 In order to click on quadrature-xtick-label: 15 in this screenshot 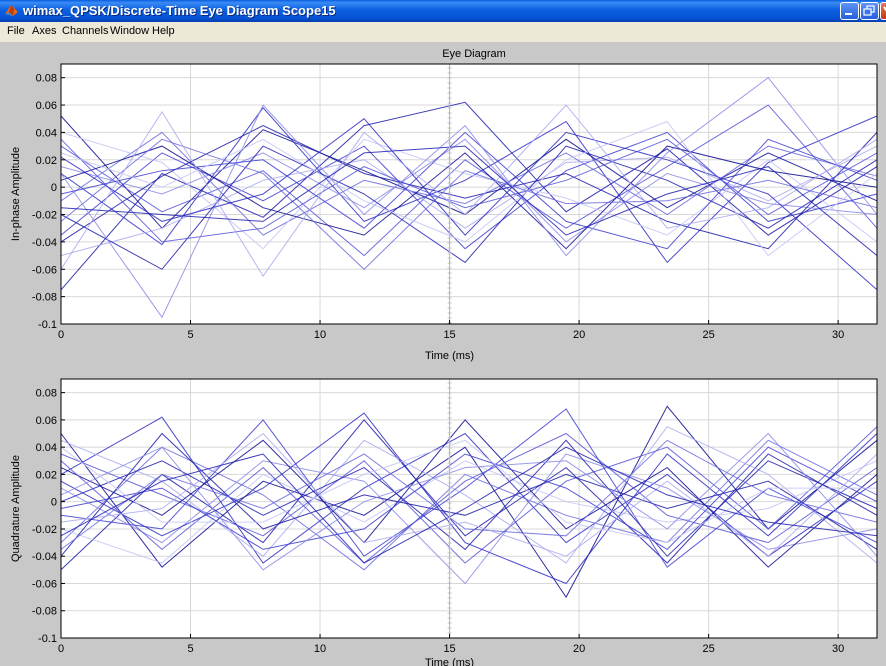, I will do `click(449, 649)`.